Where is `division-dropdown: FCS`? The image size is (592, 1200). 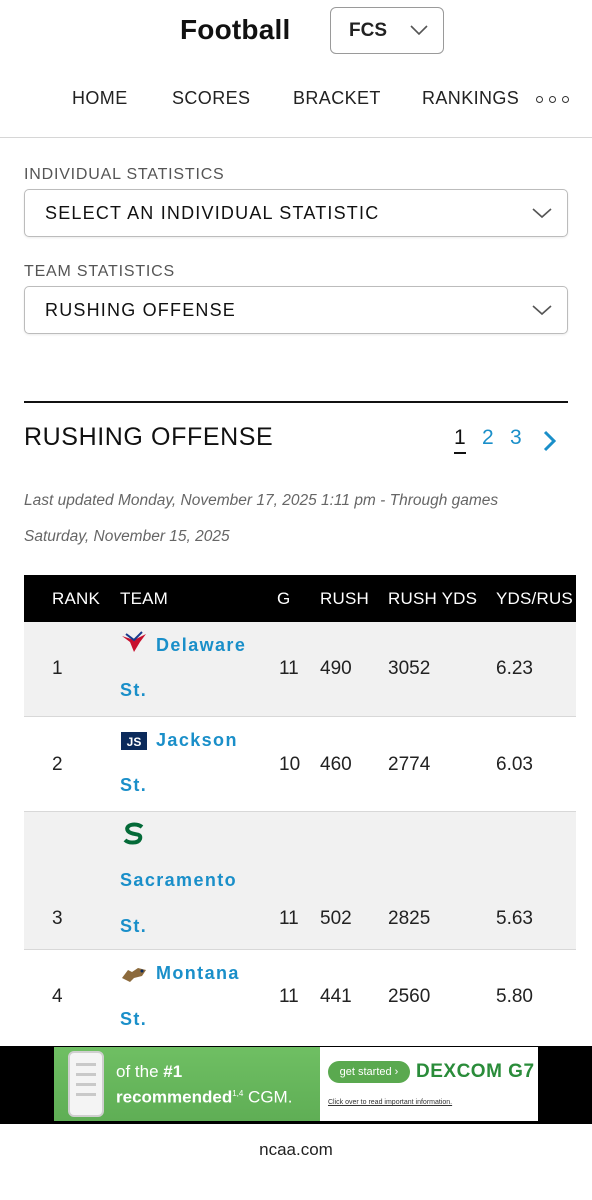
division-dropdown: FCS is located at coordinates (387, 30).